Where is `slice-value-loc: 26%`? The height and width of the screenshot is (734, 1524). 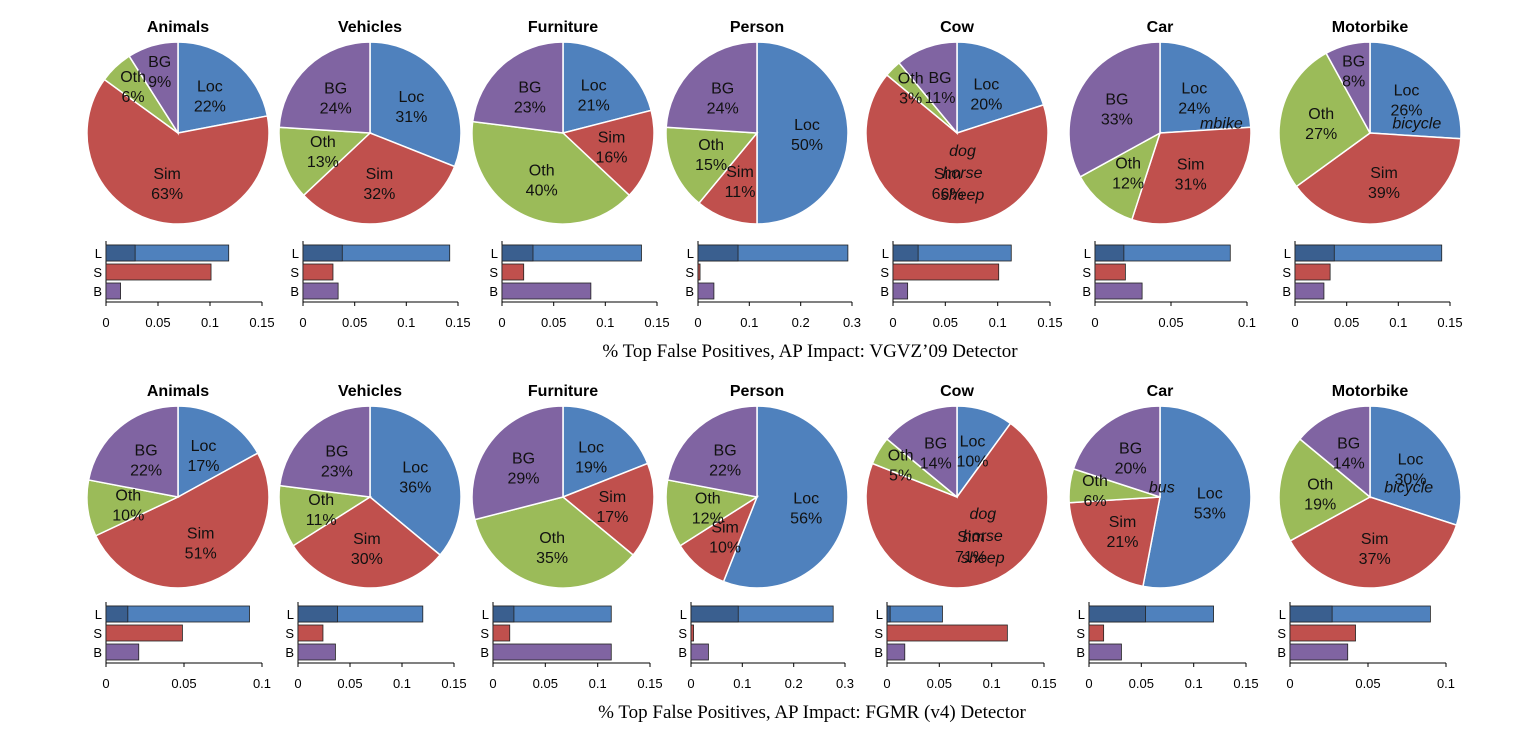 slice-value-loc: 26% is located at coordinates (1406, 111).